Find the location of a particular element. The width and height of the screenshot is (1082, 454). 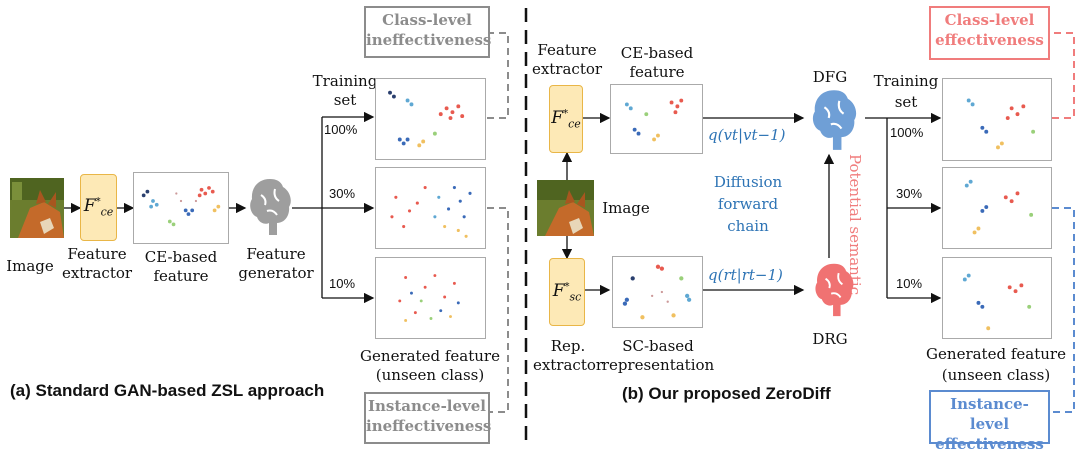

training-set-label-left-2: set is located at coordinates (345, 100).